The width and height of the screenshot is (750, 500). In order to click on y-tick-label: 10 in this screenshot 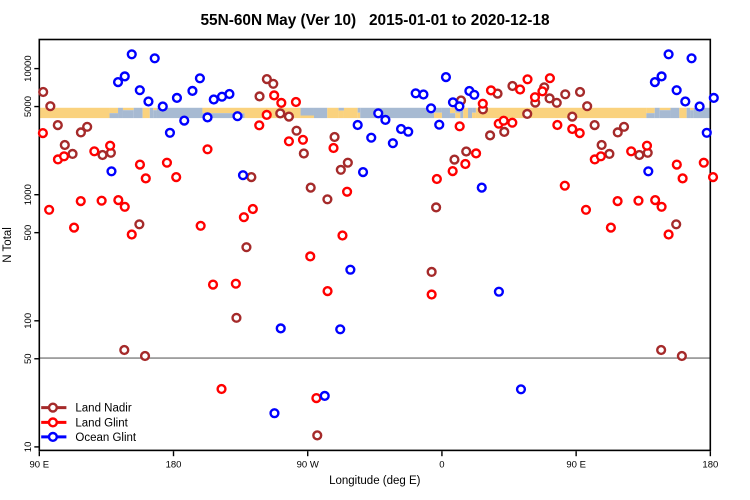, I will do `click(28, 447)`.